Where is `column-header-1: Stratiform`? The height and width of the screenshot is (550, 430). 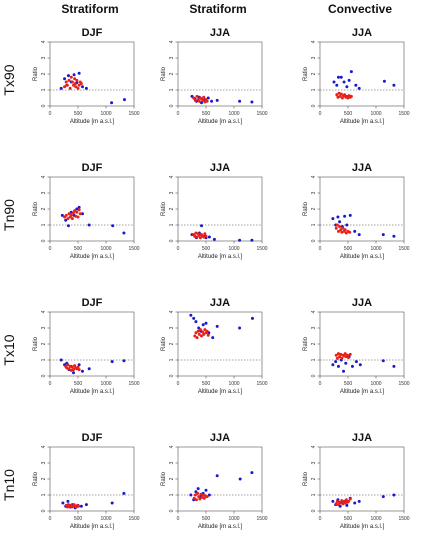 column-header-1: Stratiform is located at coordinates (89, 9).